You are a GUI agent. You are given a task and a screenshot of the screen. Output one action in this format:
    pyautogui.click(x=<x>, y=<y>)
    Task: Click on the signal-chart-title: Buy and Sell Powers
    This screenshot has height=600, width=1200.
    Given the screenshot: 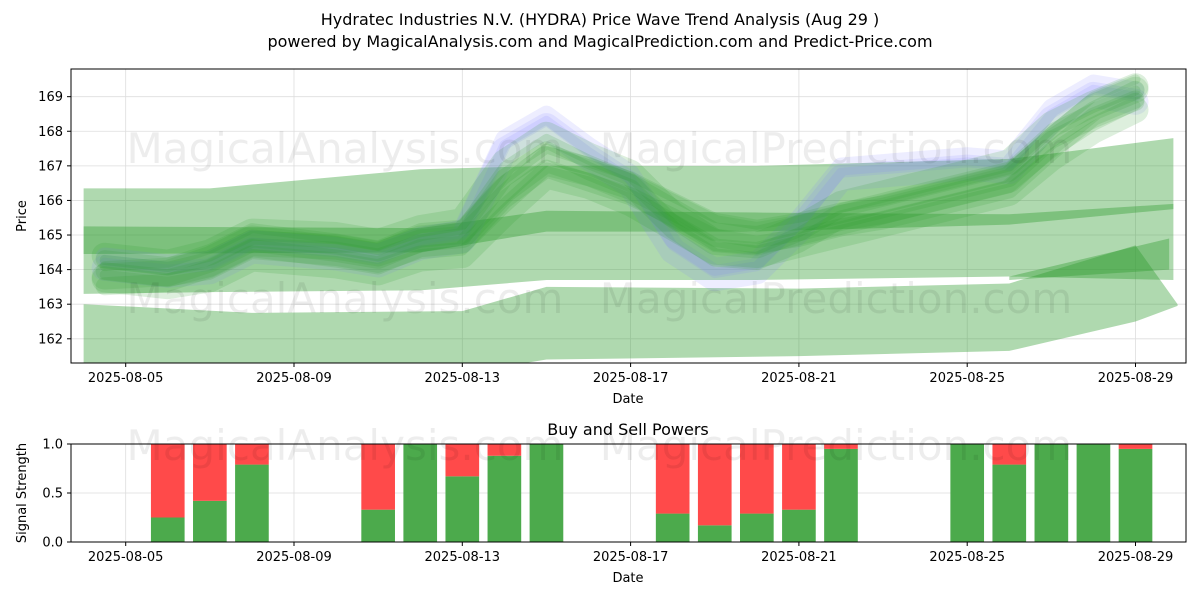 What is the action you would take?
    pyautogui.click(x=628, y=429)
    